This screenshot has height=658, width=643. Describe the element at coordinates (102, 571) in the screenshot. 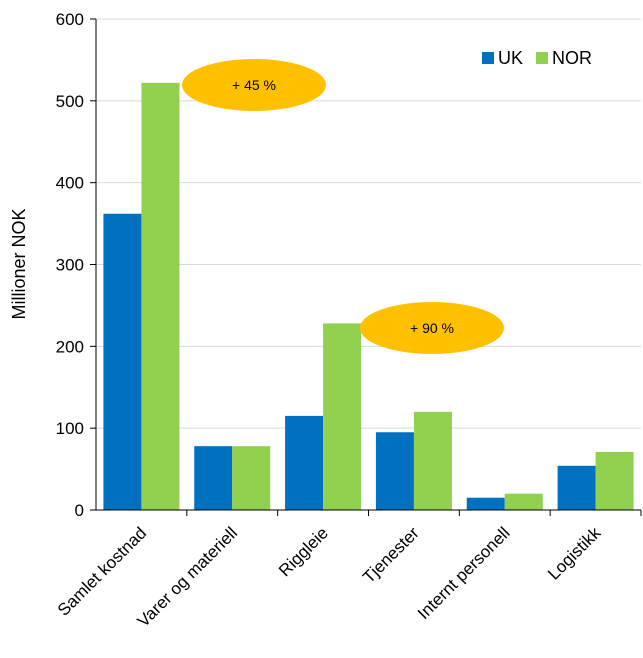

I see `x-category-label: Samlet kostnad` at that location.